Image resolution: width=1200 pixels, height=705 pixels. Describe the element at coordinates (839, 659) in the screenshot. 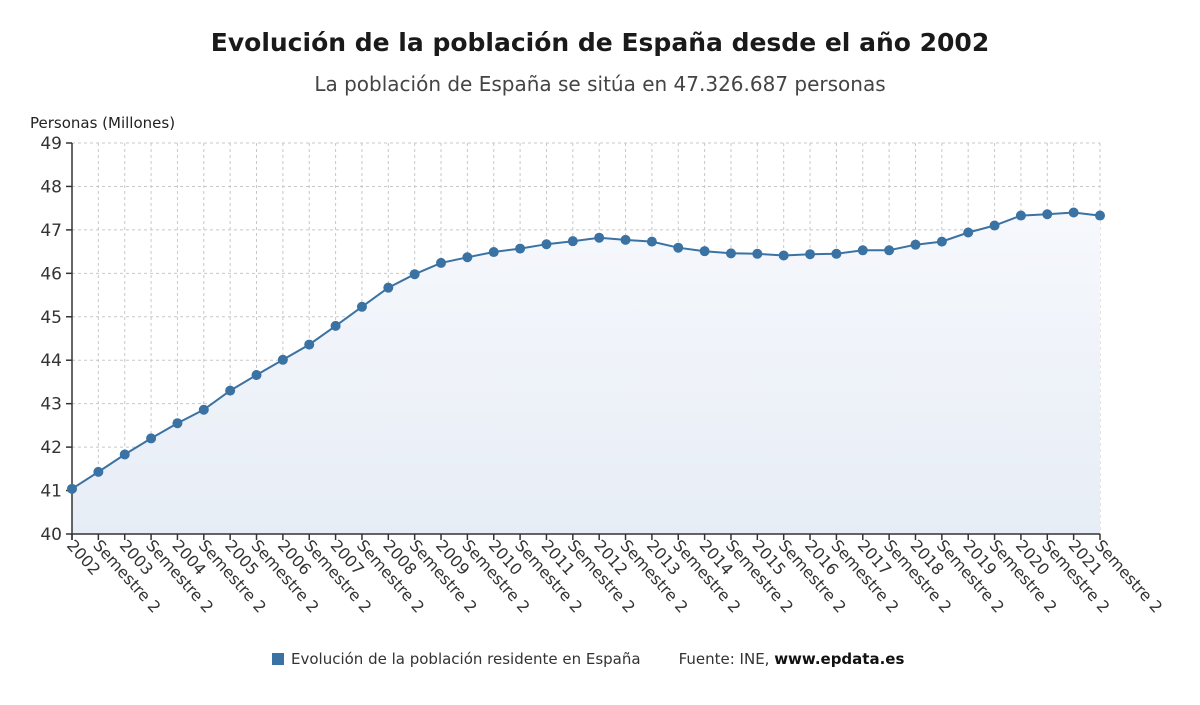

I see `source-site: www.epdata.es` at that location.